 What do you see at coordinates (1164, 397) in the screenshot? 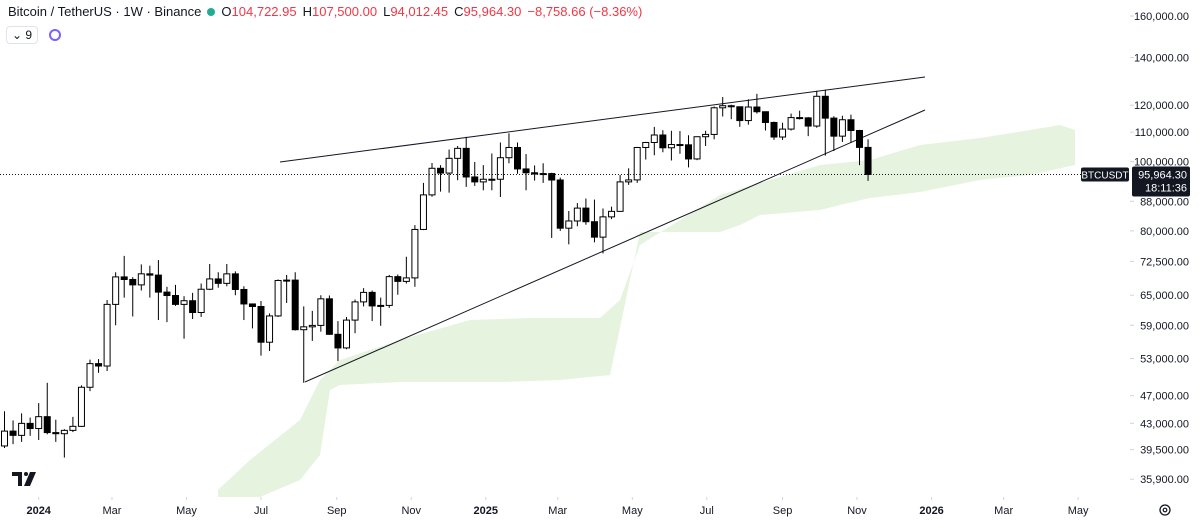
I see `y-tick-label: 47,000.00` at bounding box center [1164, 397].